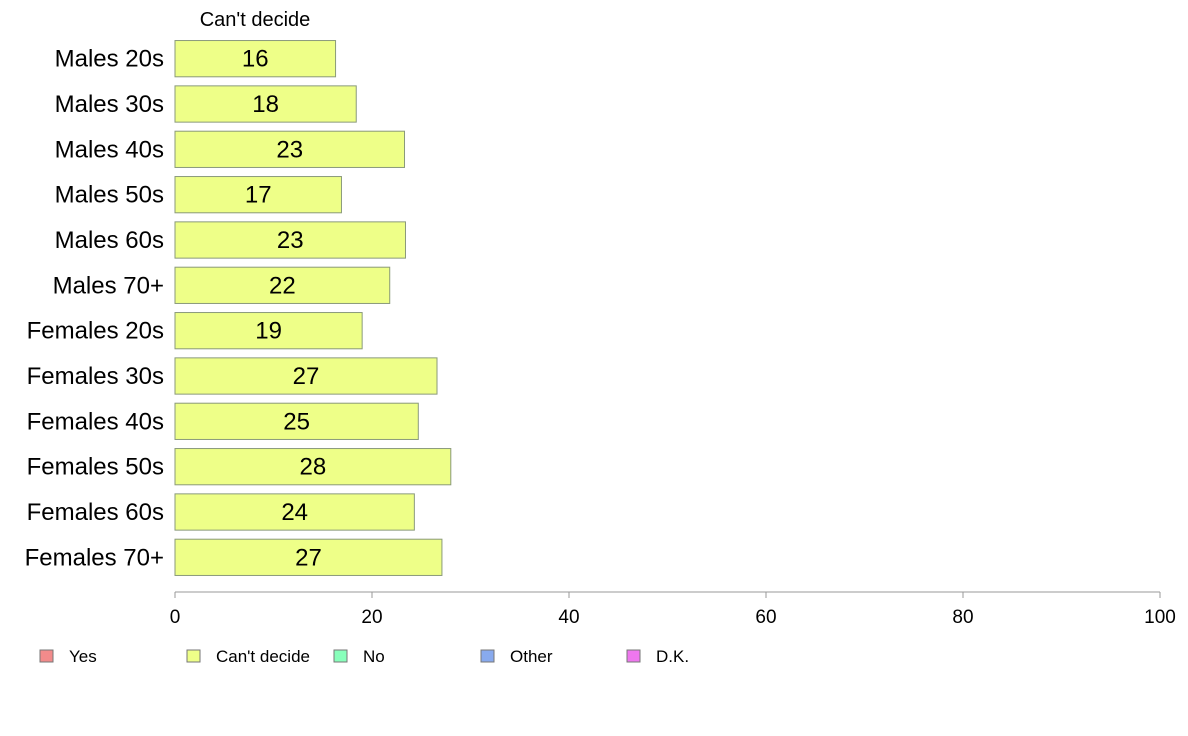 The width and height of the screenshot is (1188, 736). I want to click on category-label: Males 70+, so click(108, 285).